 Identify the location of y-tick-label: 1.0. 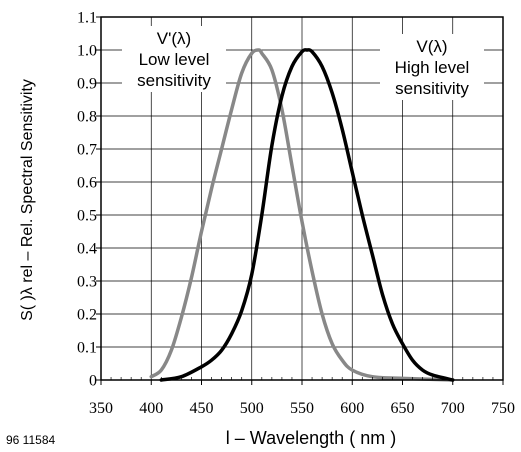
(87, 51).